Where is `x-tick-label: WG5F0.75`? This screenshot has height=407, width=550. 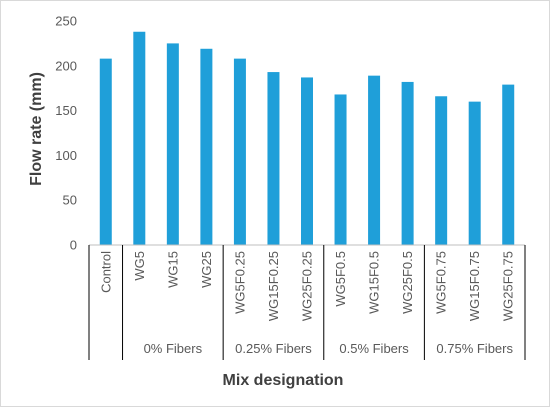
x-tick-label: WG5F0.75 is located at coordinates (441, 282).